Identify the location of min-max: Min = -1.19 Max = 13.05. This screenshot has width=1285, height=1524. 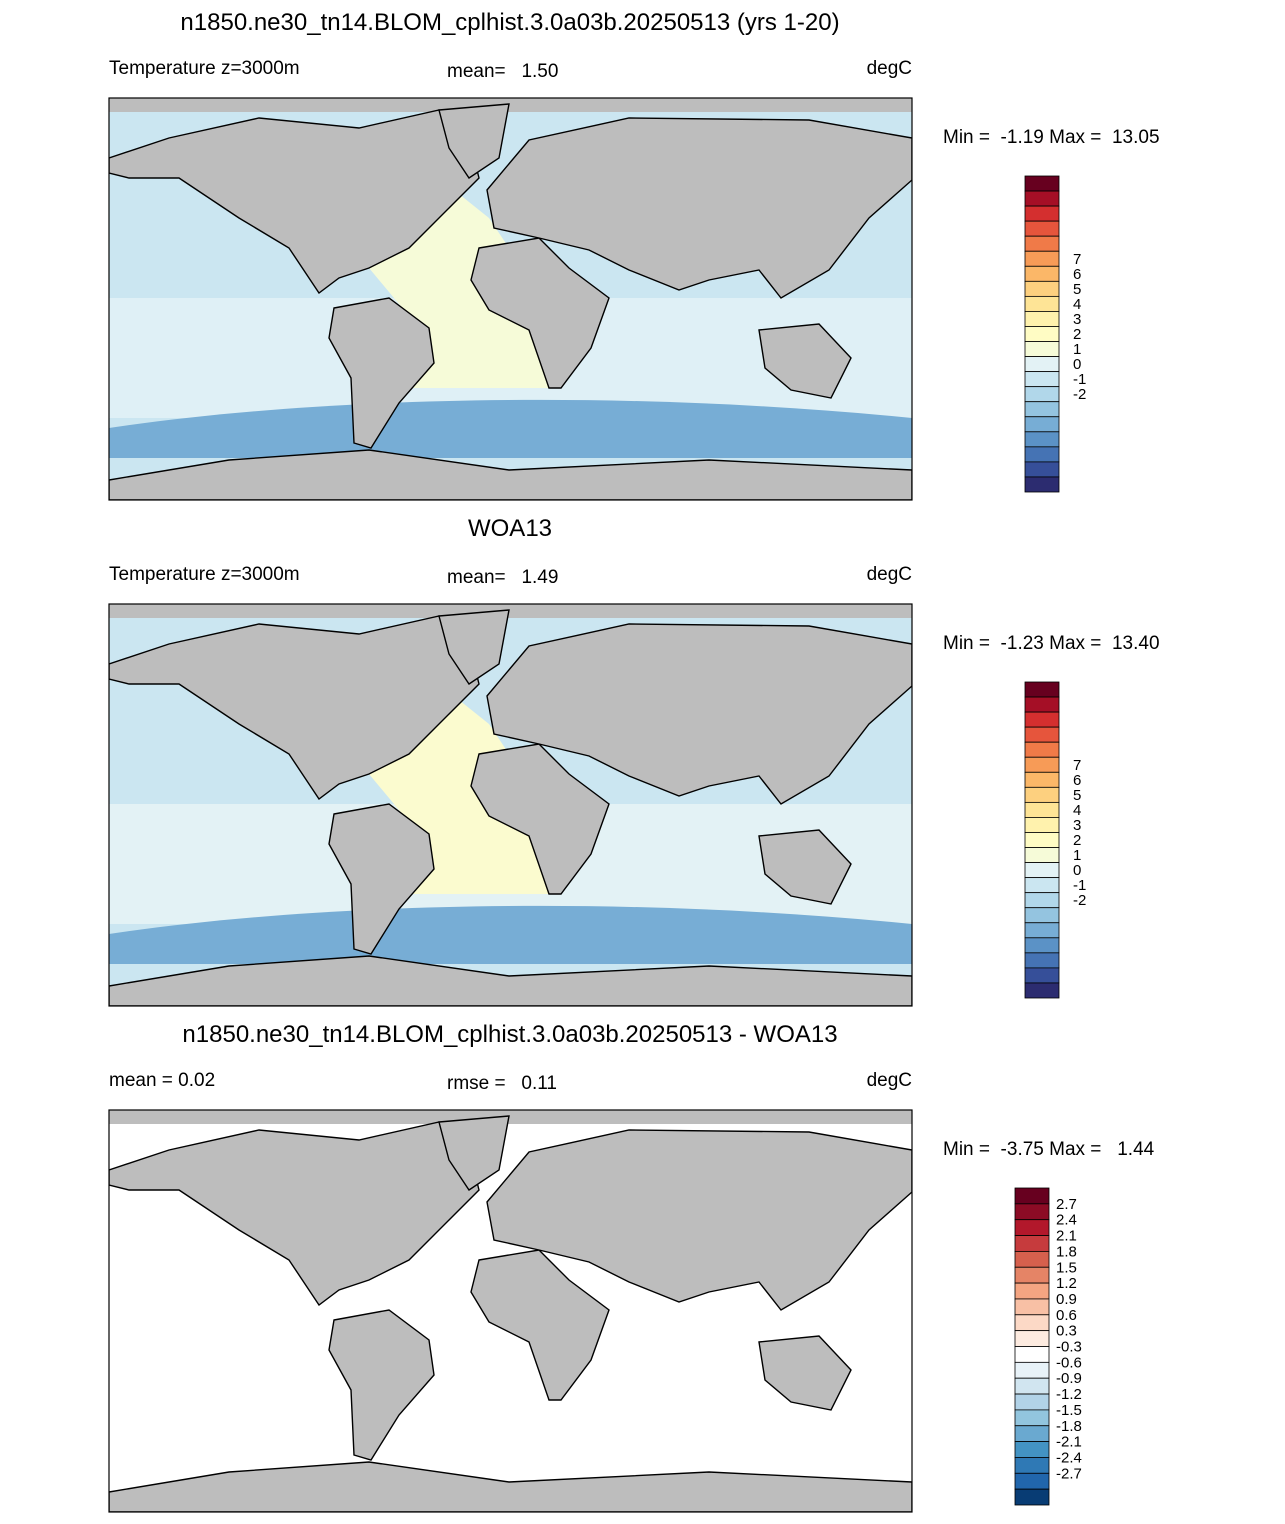
(1051, 137).